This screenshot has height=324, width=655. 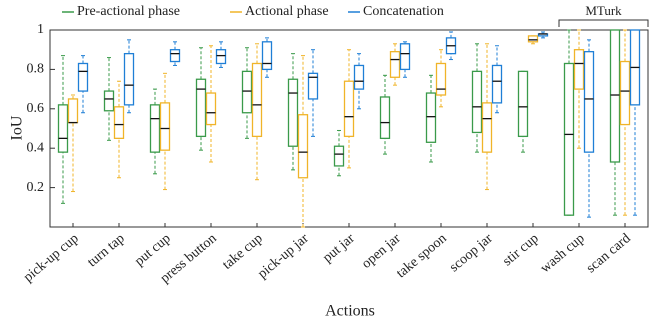 What do you see at coordinates (287, 11) in the screenshot?
I see `legend-label: Actional phase` at bounding box center [287, 11].